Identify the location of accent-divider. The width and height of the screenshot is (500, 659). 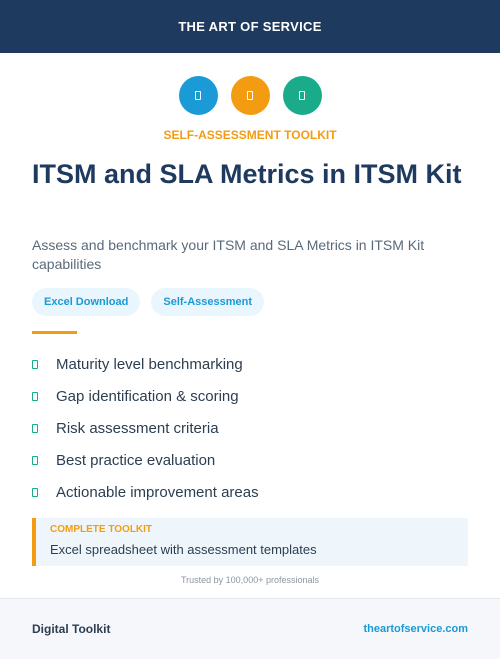
(54, 332).